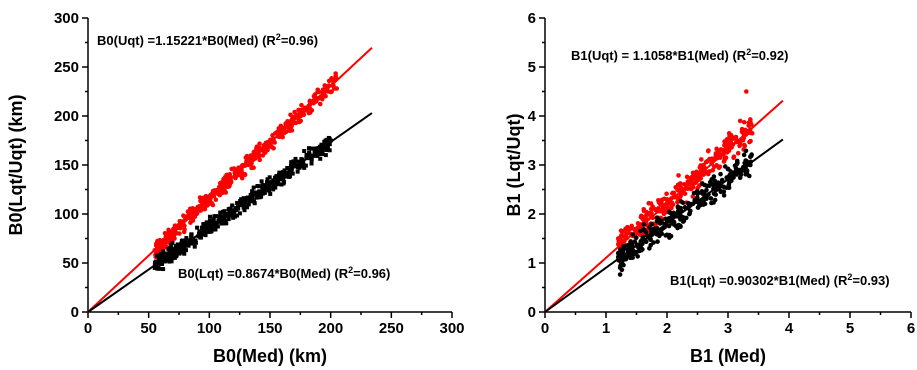 Image resolution: width=917 pixels, height=370 pixels. What do you see at coordinates (789, 328) in the screenshot?
I see `x-tick-label: 4` at bounding box center [789, 328].